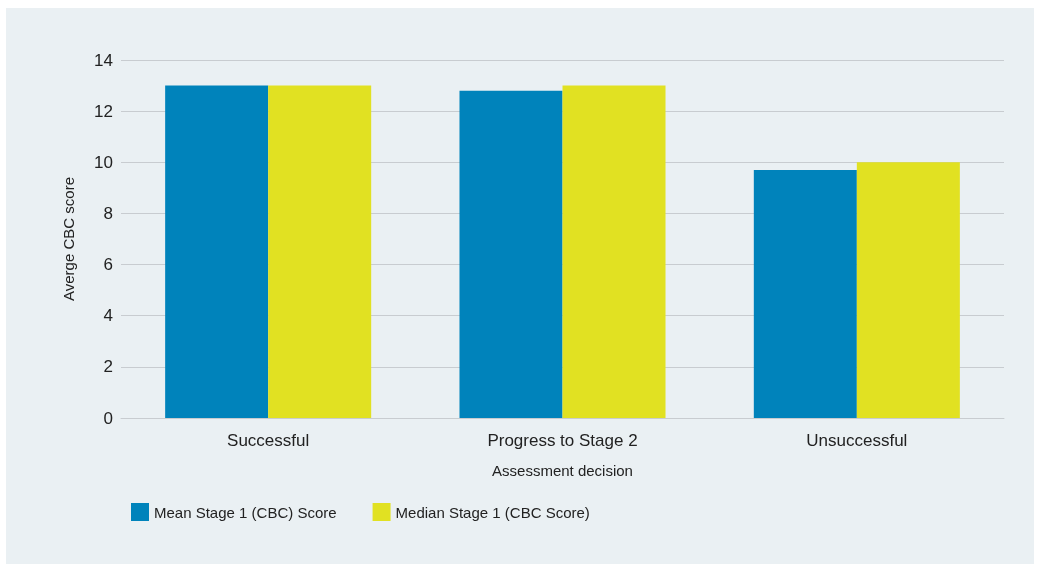  Describe the element at coordinates (103, 111) in the screenshot. I see `y-tick-label: 12` at that location.